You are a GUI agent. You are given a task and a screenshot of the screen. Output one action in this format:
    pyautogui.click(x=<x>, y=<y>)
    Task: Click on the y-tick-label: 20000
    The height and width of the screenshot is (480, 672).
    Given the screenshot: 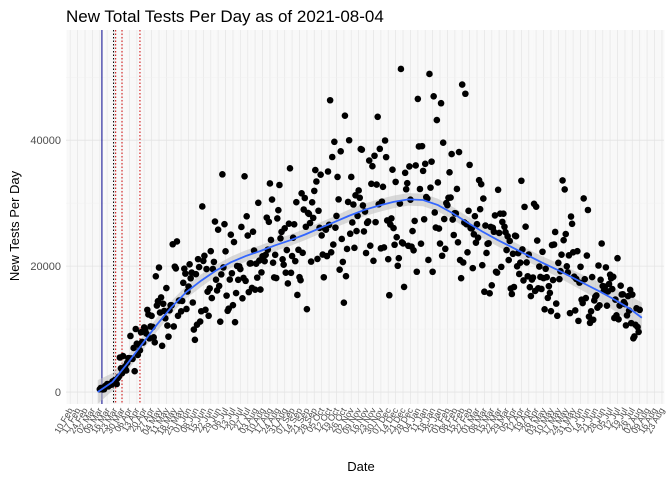 What is the action you would take?
    pyautogui.click(x=45, y=267)
    